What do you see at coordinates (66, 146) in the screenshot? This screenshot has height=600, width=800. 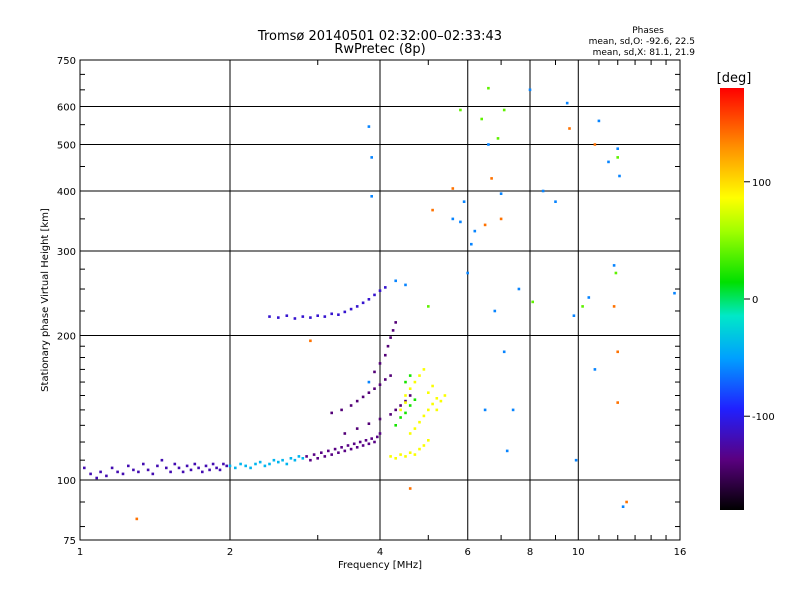 I see `y-tick-label: 500` at bounding box center [66, 146].